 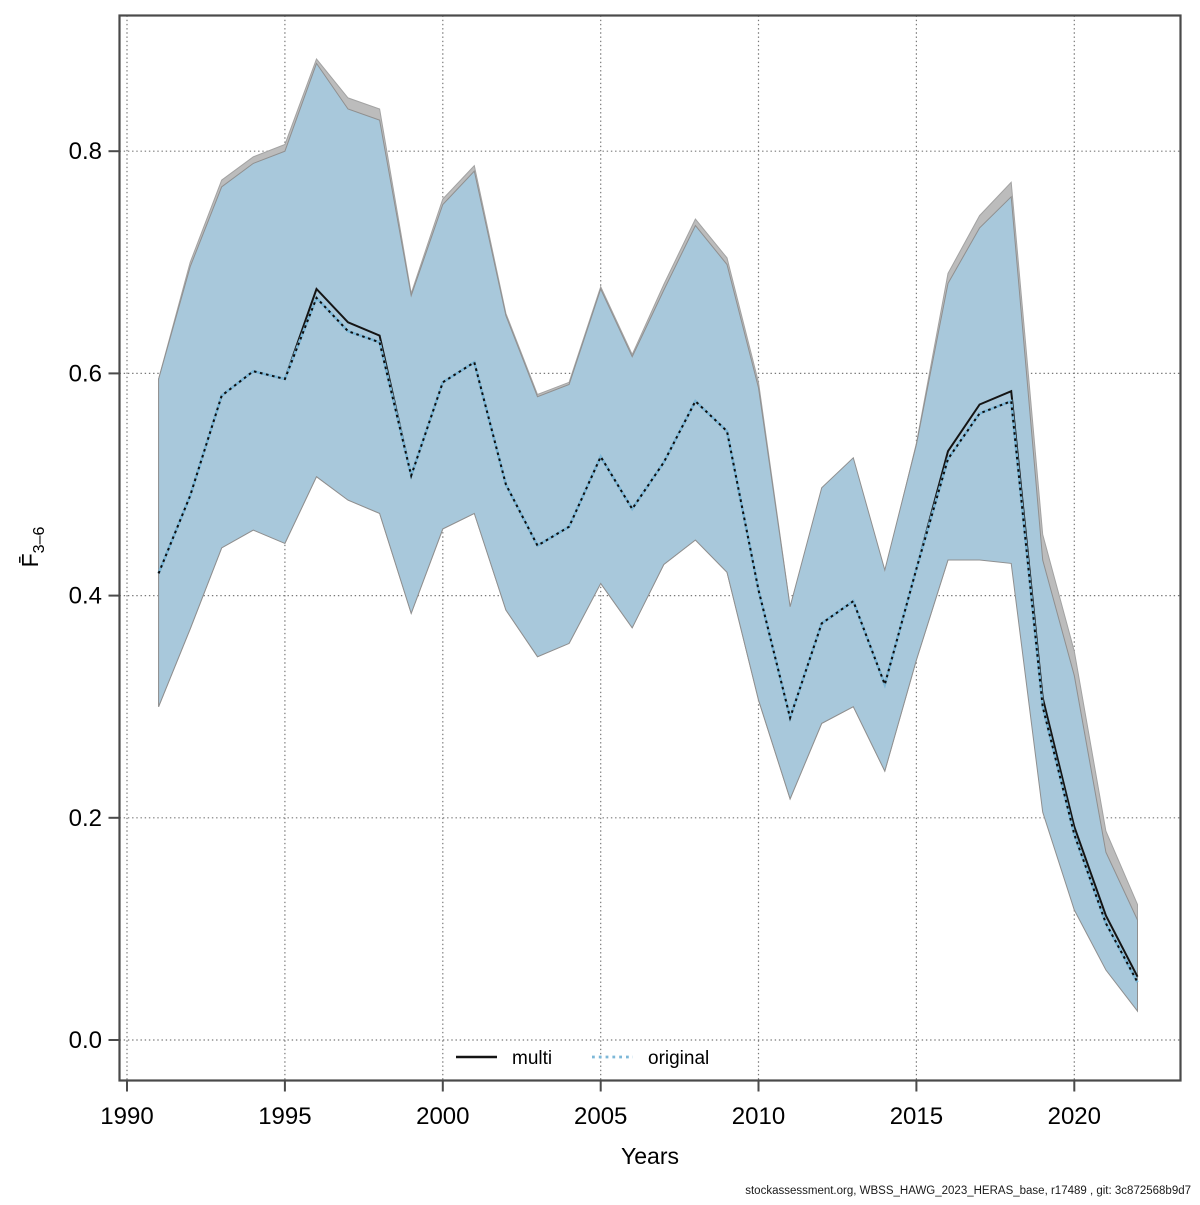 What do you see at coordinates (916, 1116) in the screenshot?
I see `x-tick-label: 2015` at bounding box center [916, 1116].